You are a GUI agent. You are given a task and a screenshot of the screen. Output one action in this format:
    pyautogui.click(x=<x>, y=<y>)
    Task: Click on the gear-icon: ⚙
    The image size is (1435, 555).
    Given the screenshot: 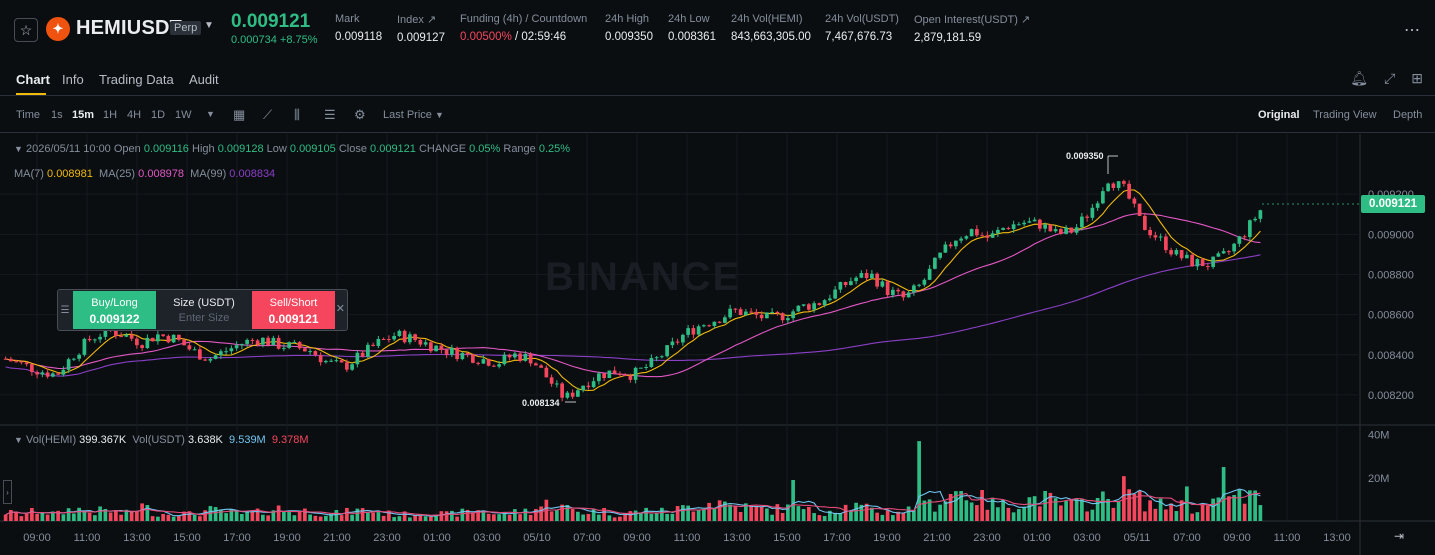 What is the action you would take?
    pyautogui.click(x=360, y=114)
    